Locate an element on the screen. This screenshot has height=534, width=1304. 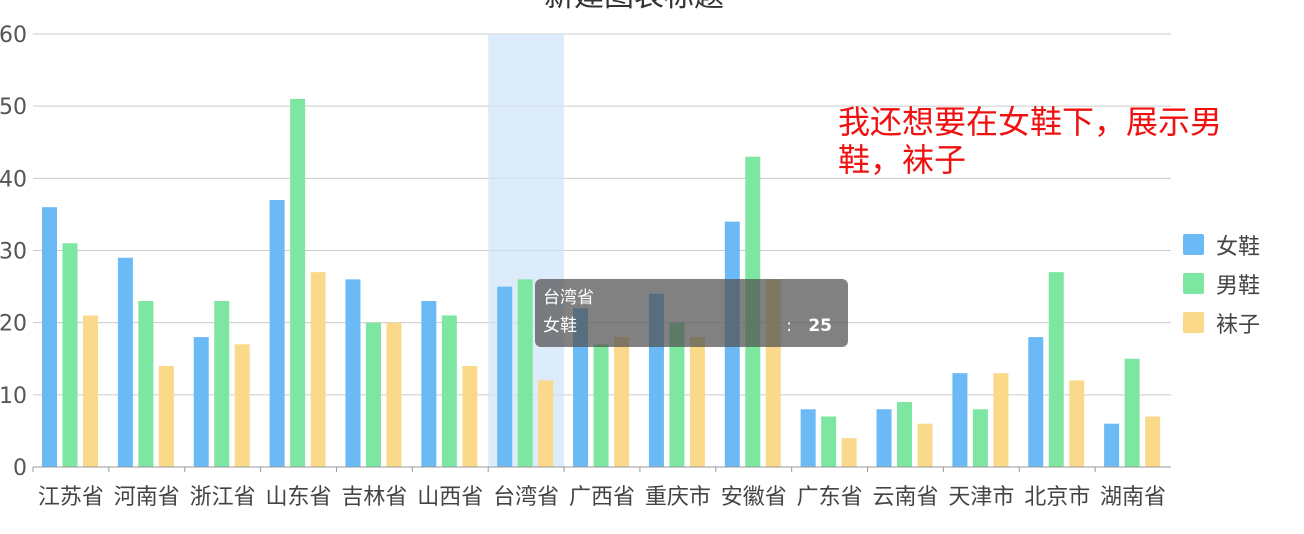
legend-item: 女鞋 is located at coordinates (1221, 244).